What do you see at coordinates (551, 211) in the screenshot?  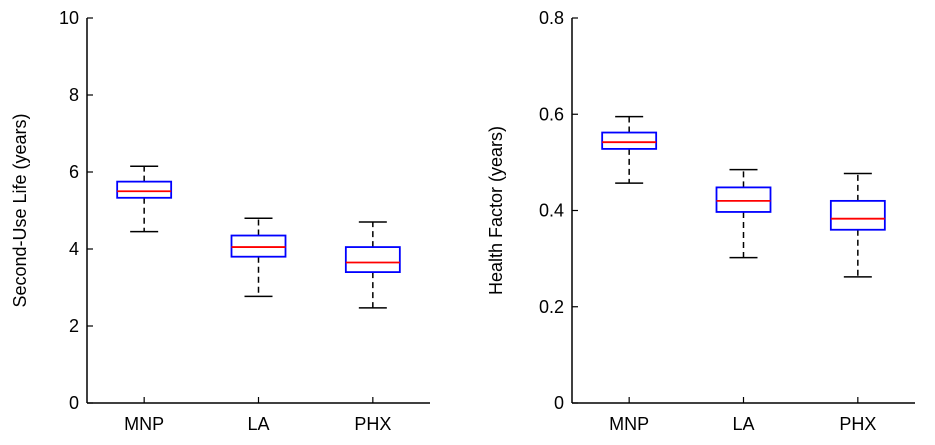 I see `y-tick-label: 0.4` at bounding box center [551, 211].